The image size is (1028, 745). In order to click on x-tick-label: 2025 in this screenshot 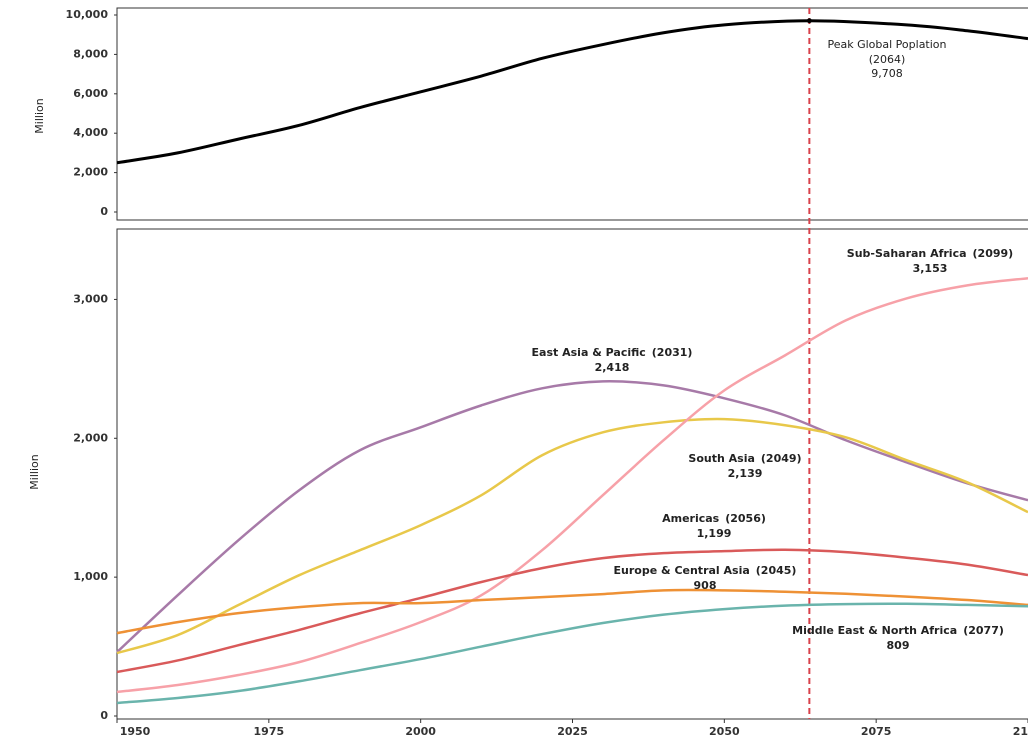, I will do `click(572, 731)`.